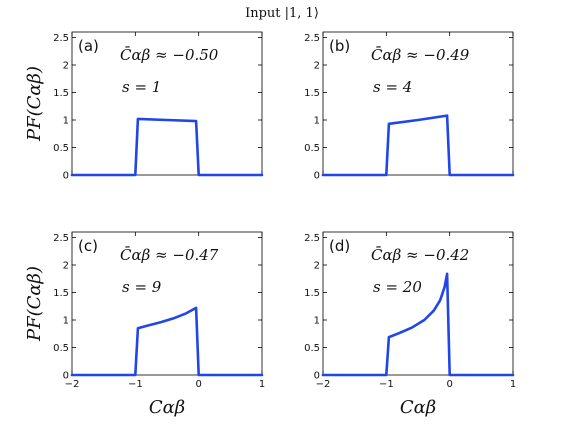  Describe the element at coordinates (392, 87) in the screenshot. I see `s-annotation: s = 4` at that location.